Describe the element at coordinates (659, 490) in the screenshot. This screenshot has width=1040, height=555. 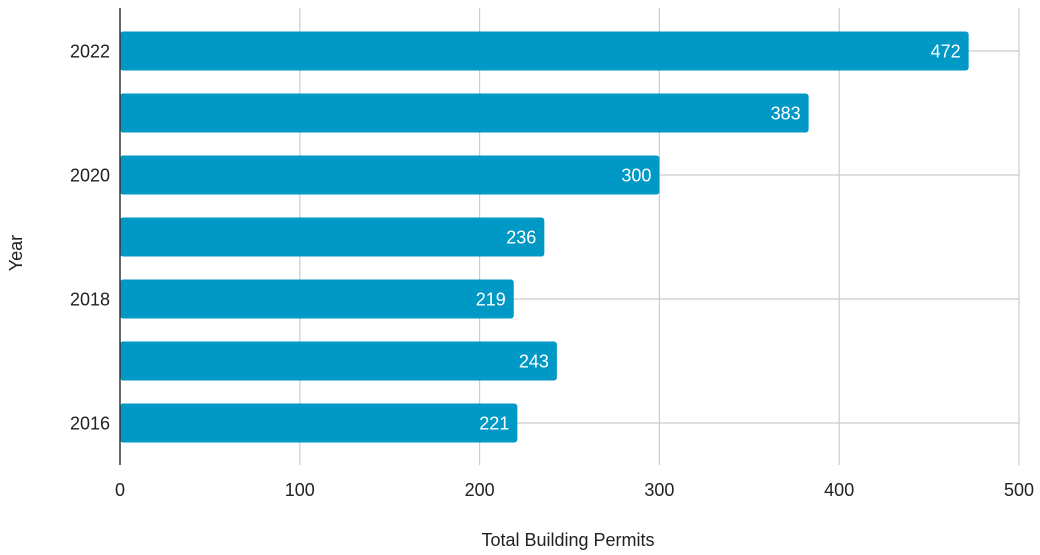
I see `x-tick-label-300: 300` at that location.